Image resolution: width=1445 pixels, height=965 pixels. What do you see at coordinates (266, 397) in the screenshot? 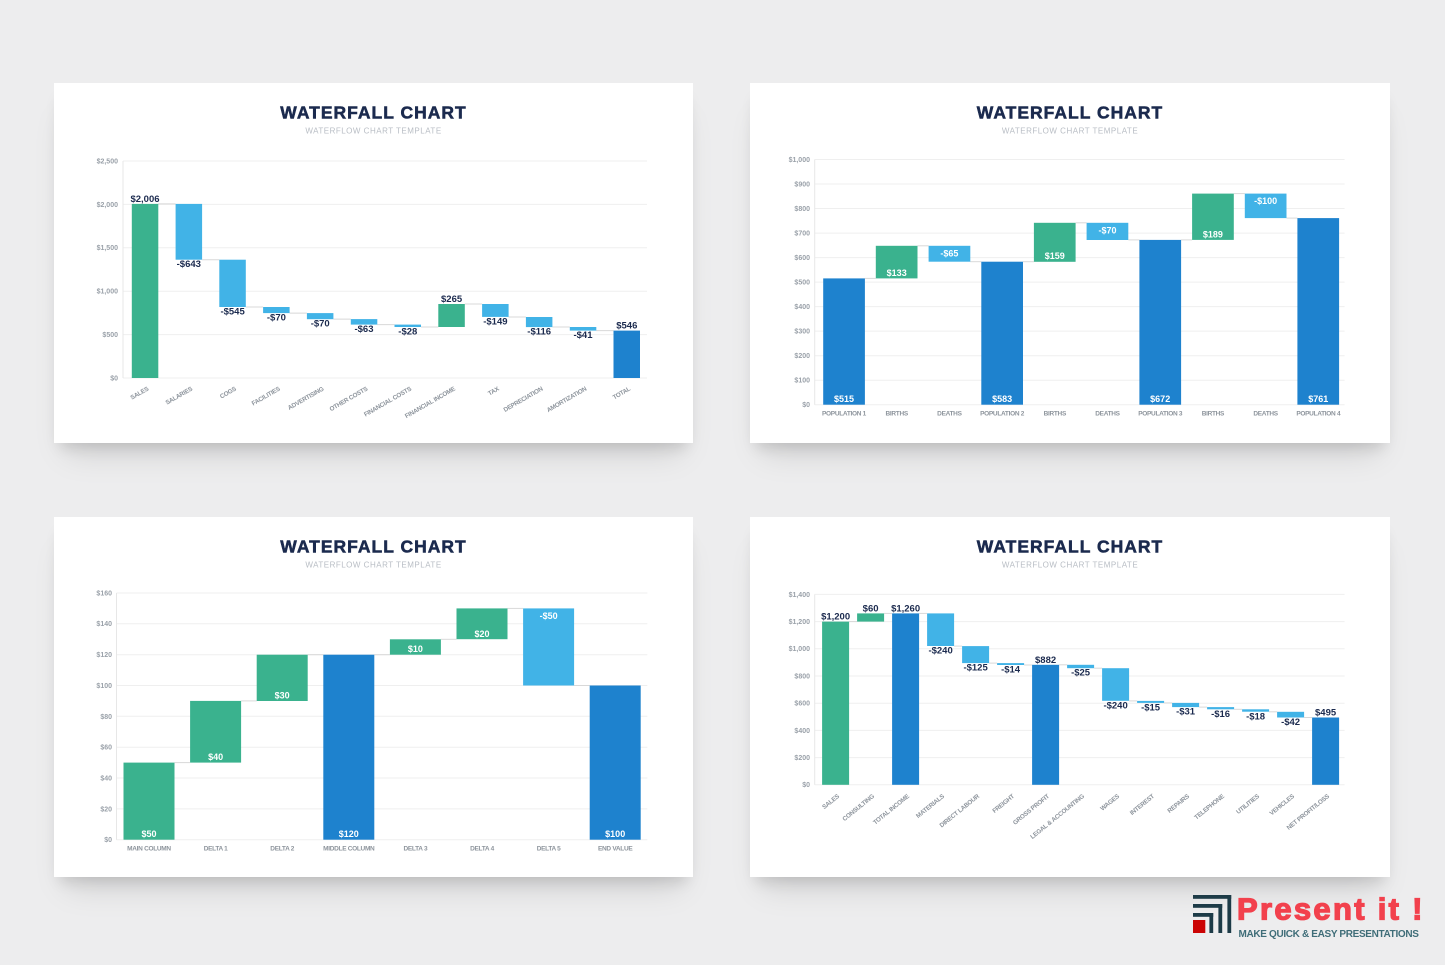
I see `svg-text: FACILITIES` at bounding box center [266, 397].